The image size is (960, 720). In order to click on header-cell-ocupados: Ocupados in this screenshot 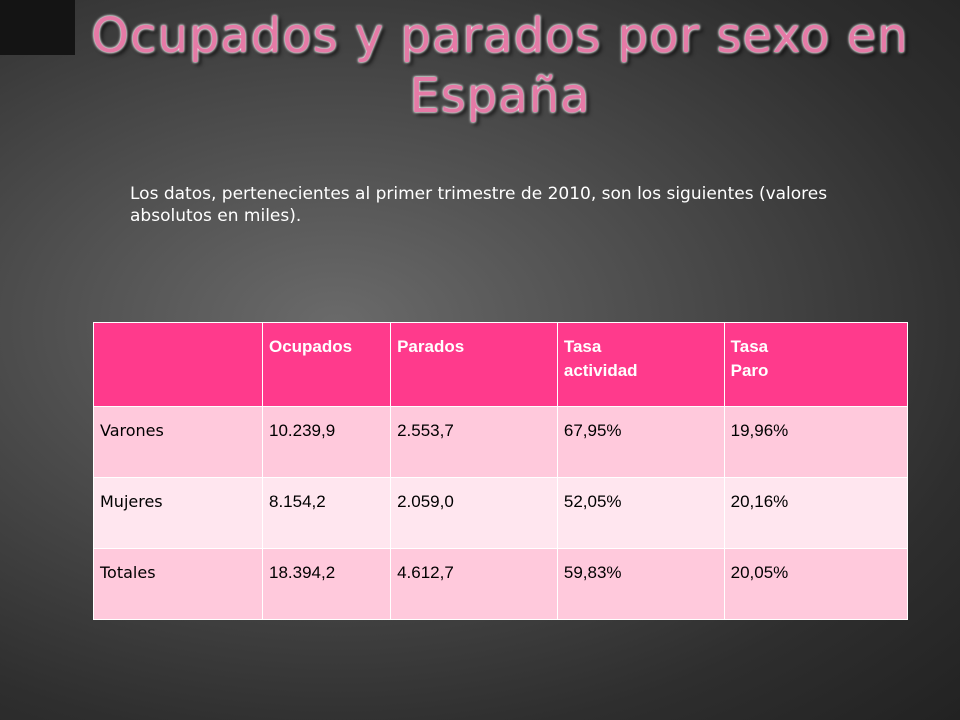, I will do `click(326, 364)`.